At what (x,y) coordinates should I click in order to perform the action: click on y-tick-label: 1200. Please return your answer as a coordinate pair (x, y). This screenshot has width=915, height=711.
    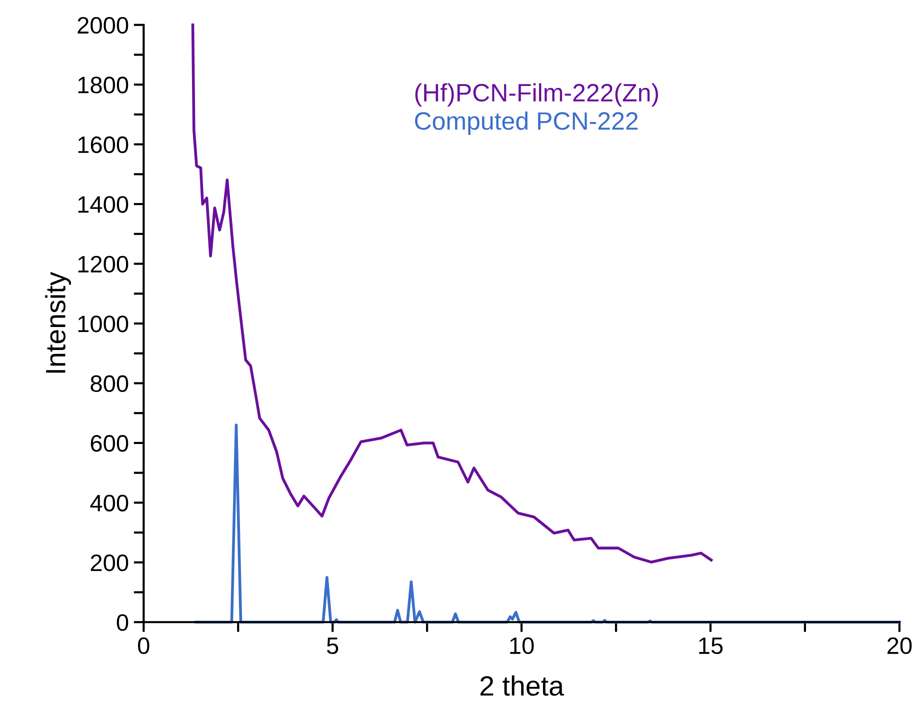
    Looking at the image, I should click on (103, 264).